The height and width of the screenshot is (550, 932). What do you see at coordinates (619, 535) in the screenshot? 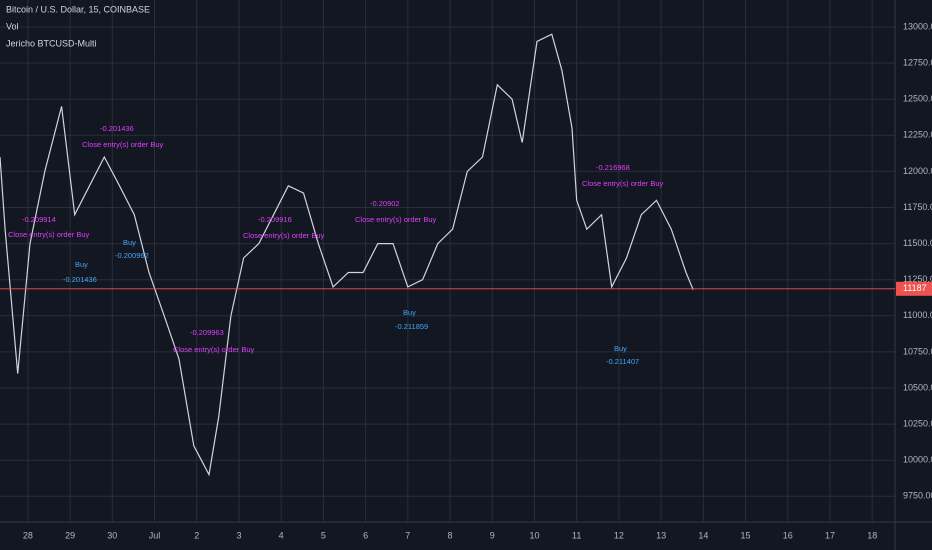
I see `x-tick-label: 12` at bounding box center [619, 535].